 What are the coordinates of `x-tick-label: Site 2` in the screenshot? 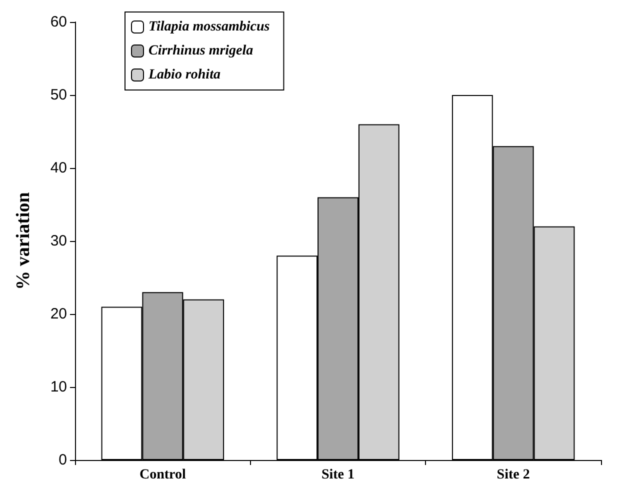 It's located at (513, 475).